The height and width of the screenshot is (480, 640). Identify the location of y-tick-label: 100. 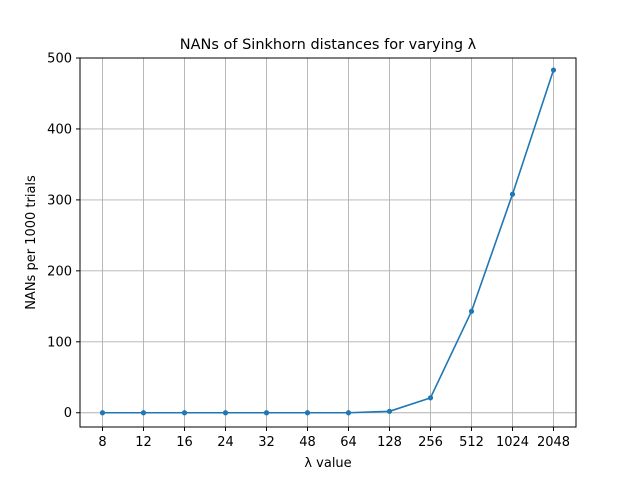
(59, 342).